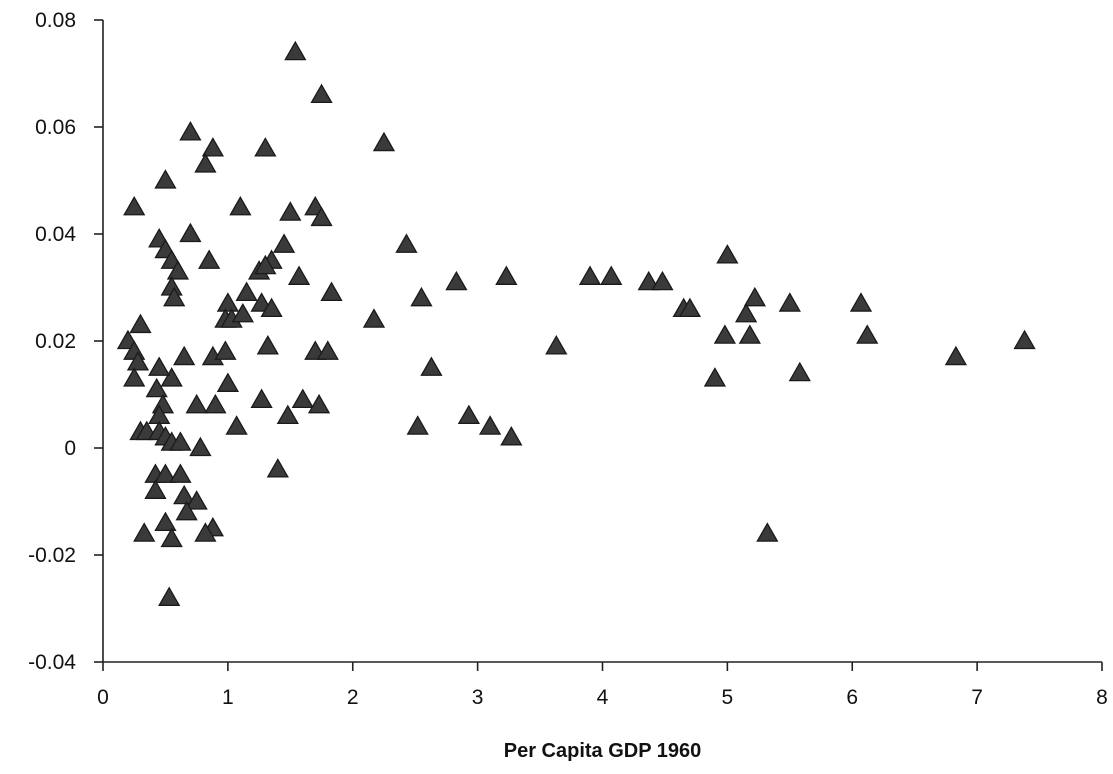 This screenshot has width=1113, height=774. I want to click on y-axis-ticks: -0.04 -0.02 0 0.02 0.04 0.06 0.08, so click(65, 341).